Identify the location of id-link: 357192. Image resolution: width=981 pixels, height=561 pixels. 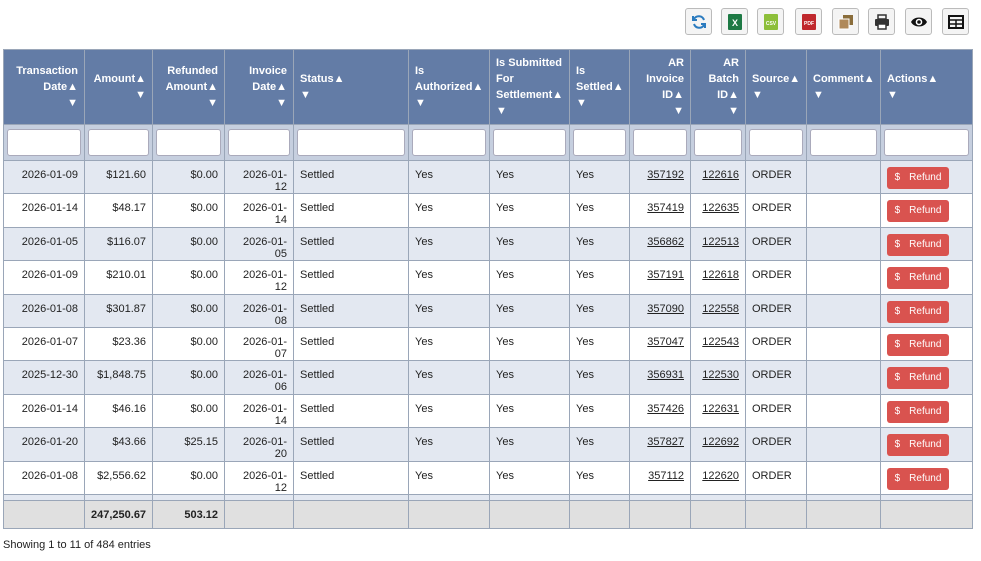
(665, 175).